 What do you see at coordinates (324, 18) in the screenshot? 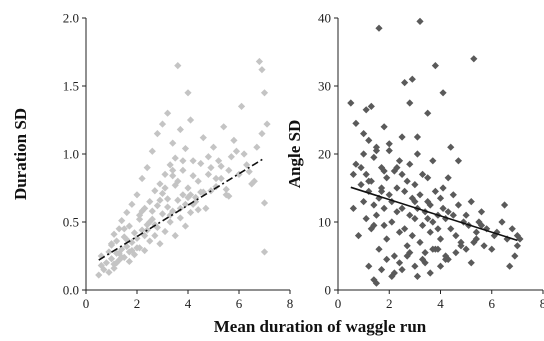
I see `y-tick-label: 40` at bounding box center [324, 18].